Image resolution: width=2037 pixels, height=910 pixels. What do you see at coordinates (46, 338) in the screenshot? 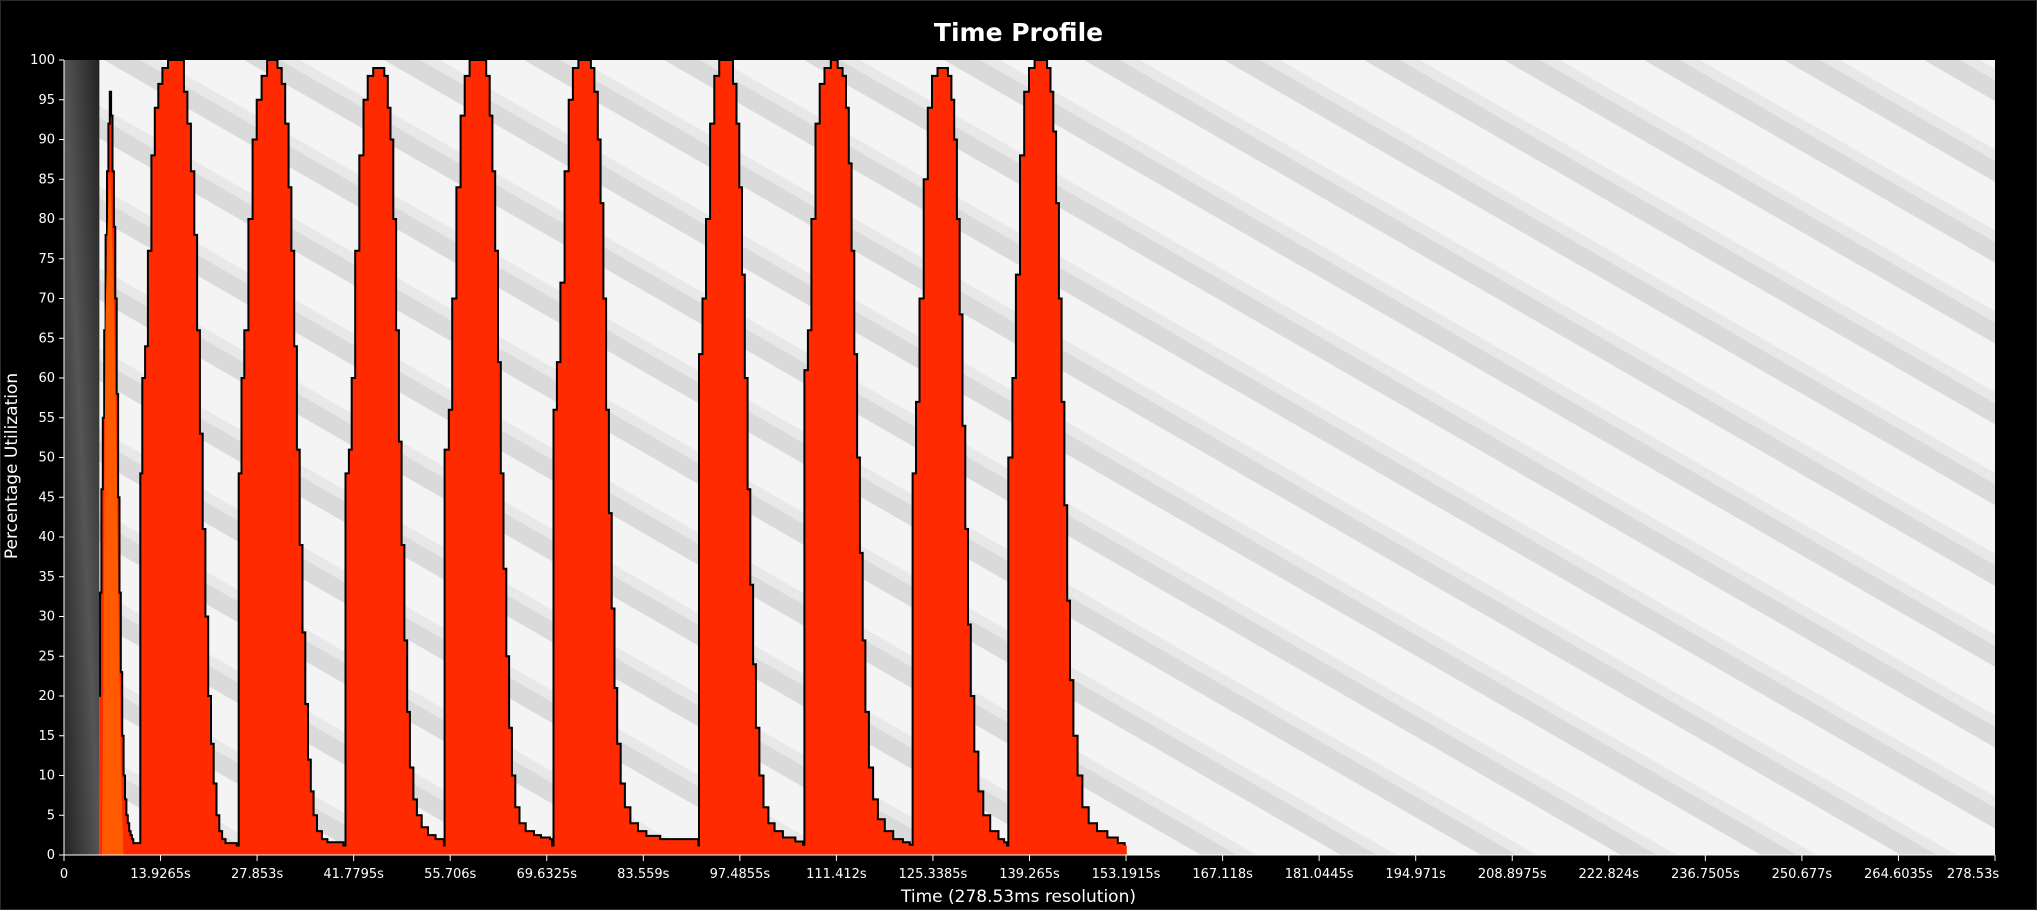
I see `y-tick-label: 65` at bounding box center [46, 338].